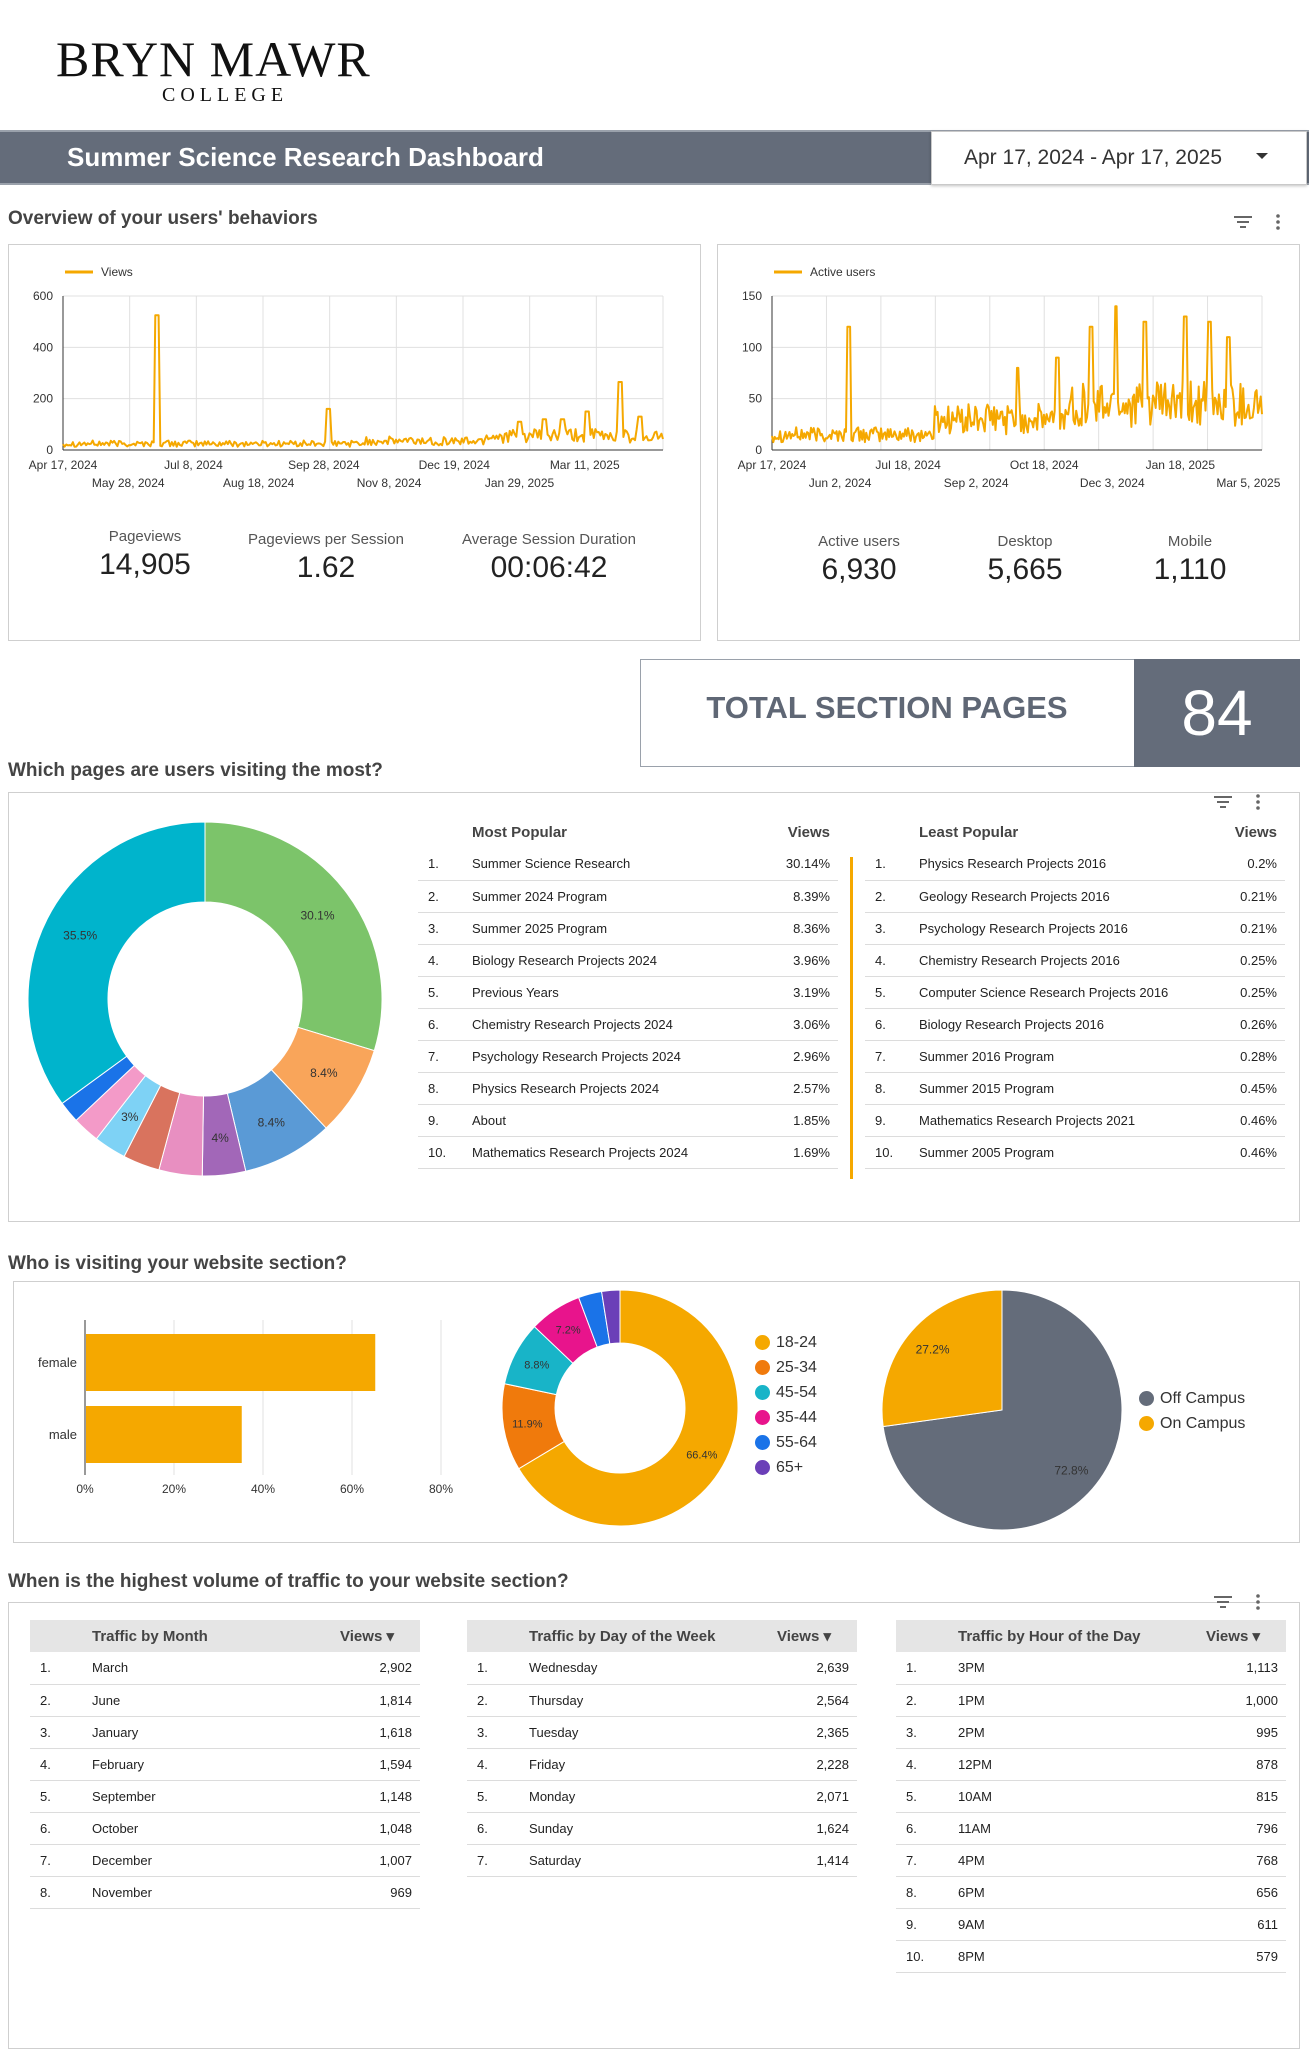 This screenshot has width=1309, height=2064. Describe the element at coordinates (648, 1764) in the screenshot. I see `row-label: Friday` at that location.